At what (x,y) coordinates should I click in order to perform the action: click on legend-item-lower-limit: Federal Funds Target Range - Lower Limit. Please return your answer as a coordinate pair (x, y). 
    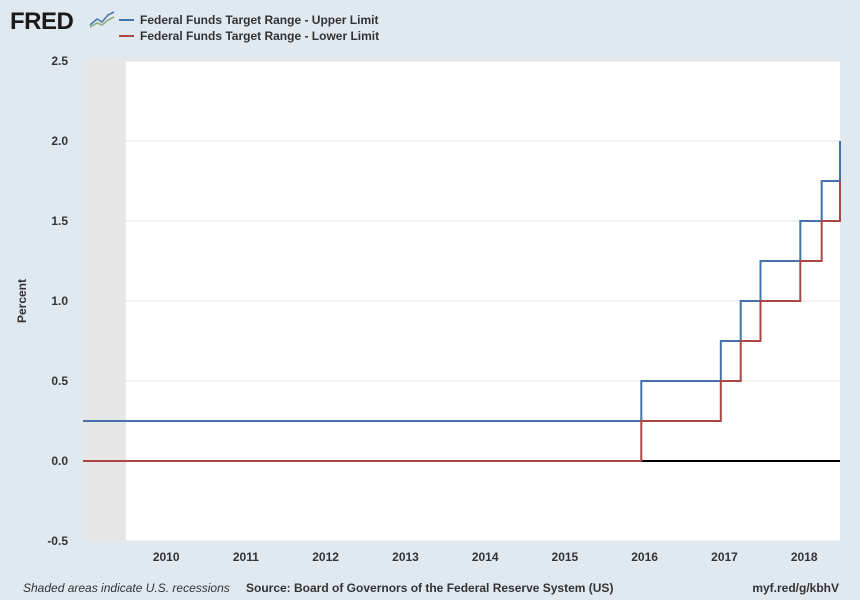
    Looking at the image, I should click on (249, 36).